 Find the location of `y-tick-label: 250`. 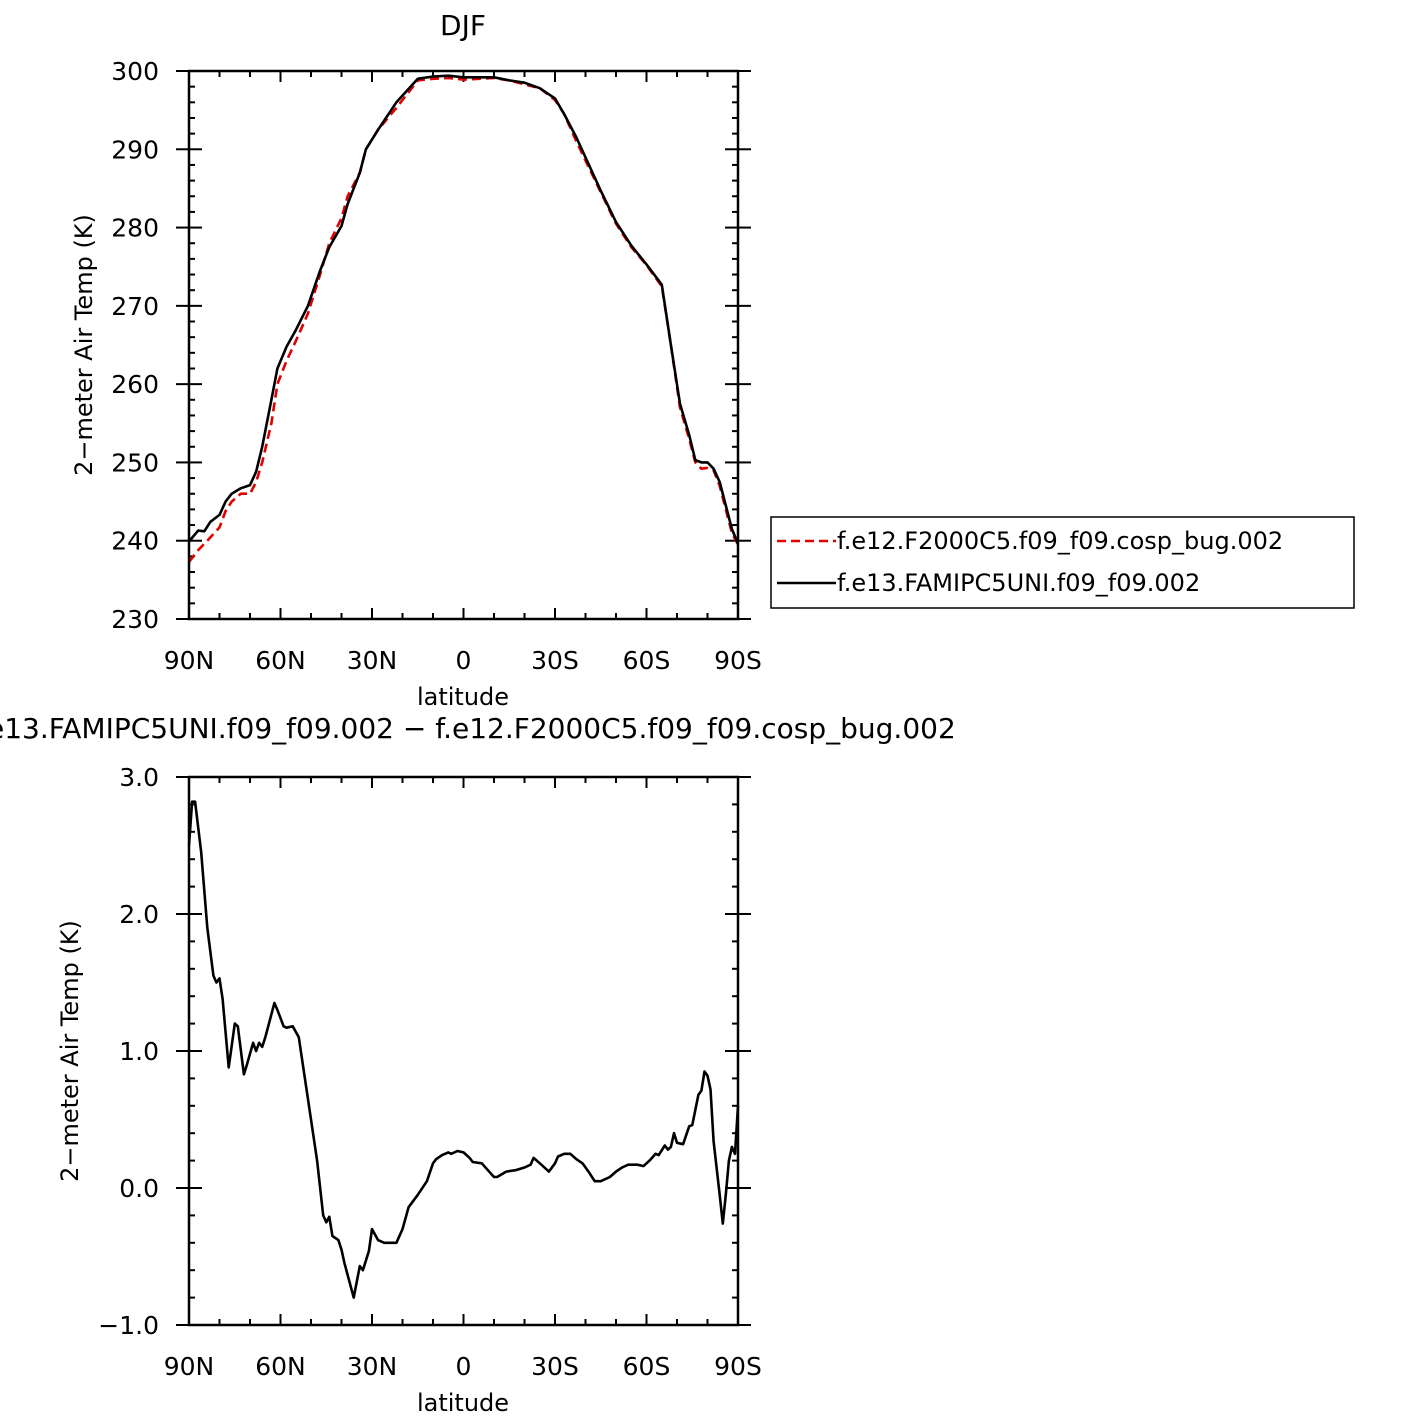

y-tick-label: 250 is located at coordinates (135, 462).